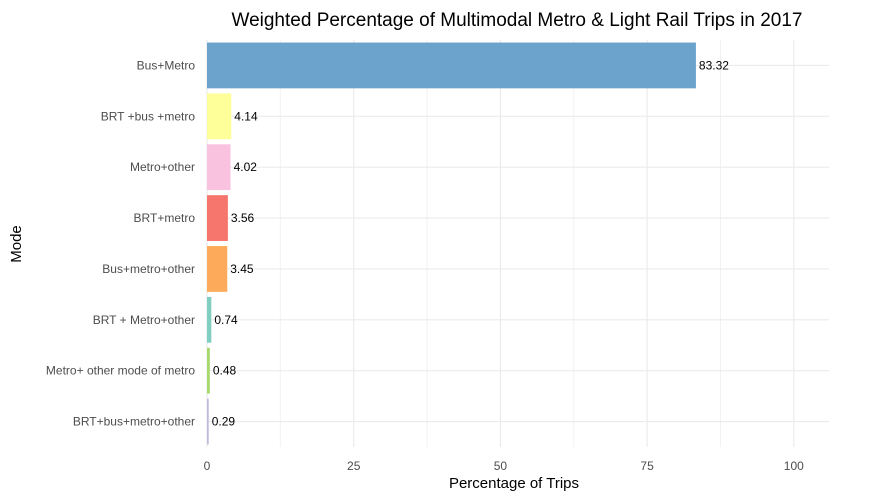 This screenshot has height=501, width=875. What do you see at coordinates (514, 483) in the screenshot?
I see `x-axis-title: Percentage of Trips` at bounding box center [514, 483].